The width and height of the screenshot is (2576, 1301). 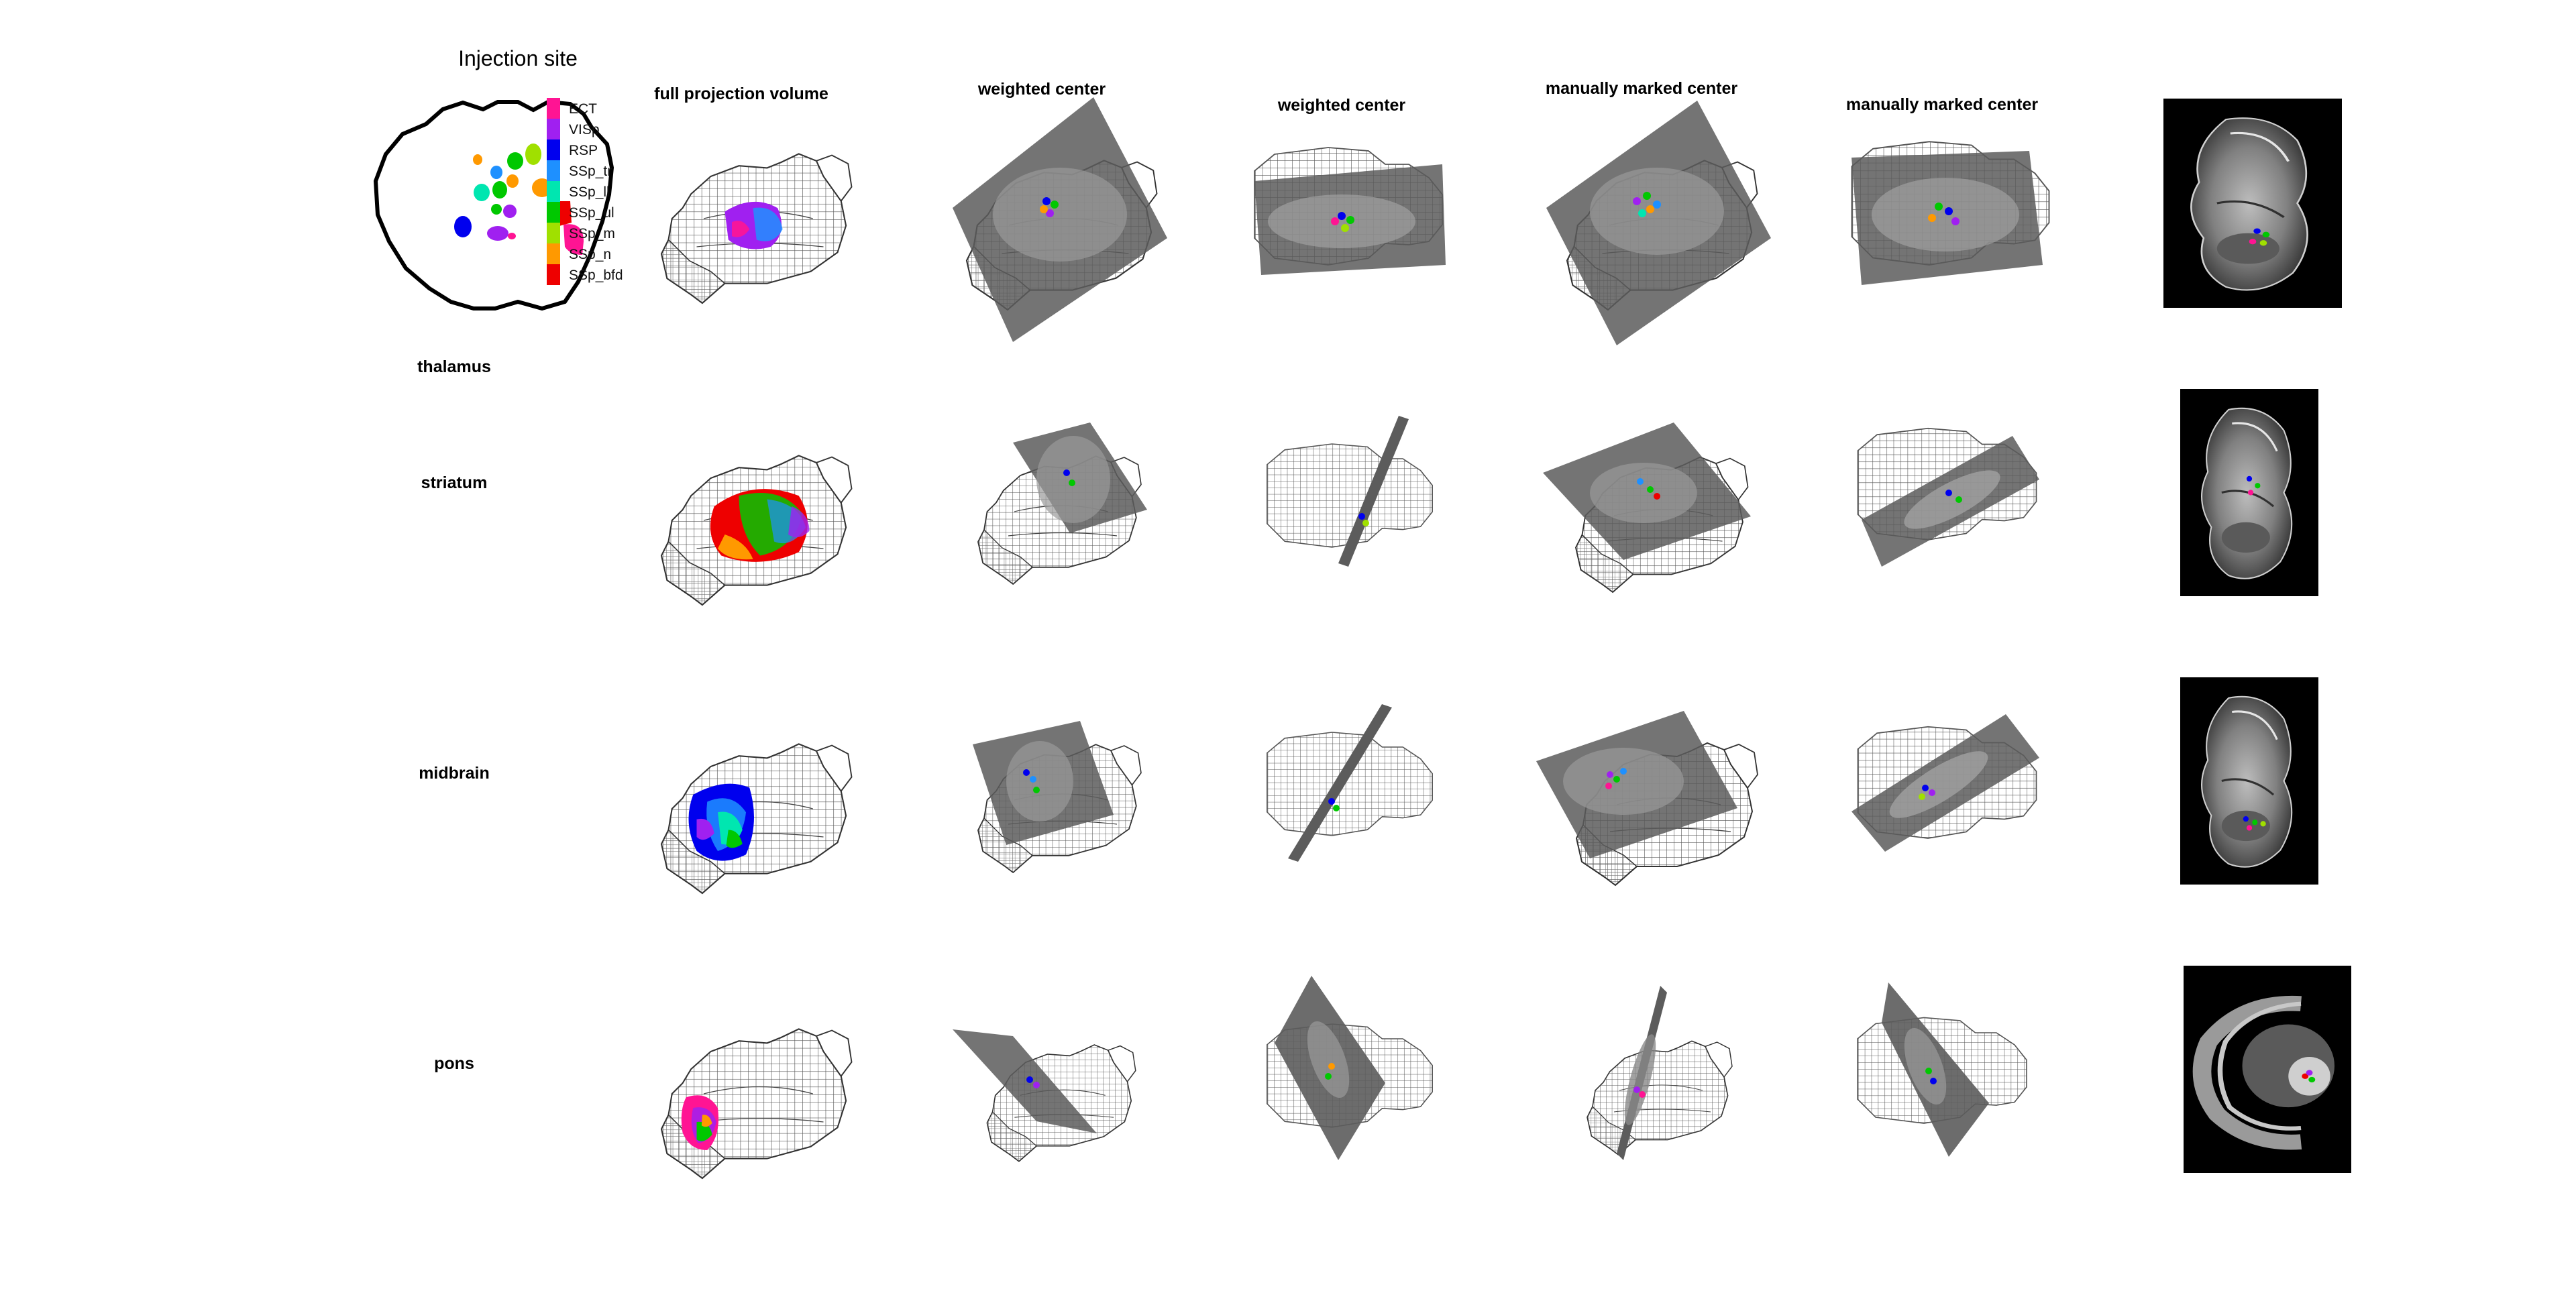 I want to click on legend-label: SSp_m, so click(x=592, y=233).